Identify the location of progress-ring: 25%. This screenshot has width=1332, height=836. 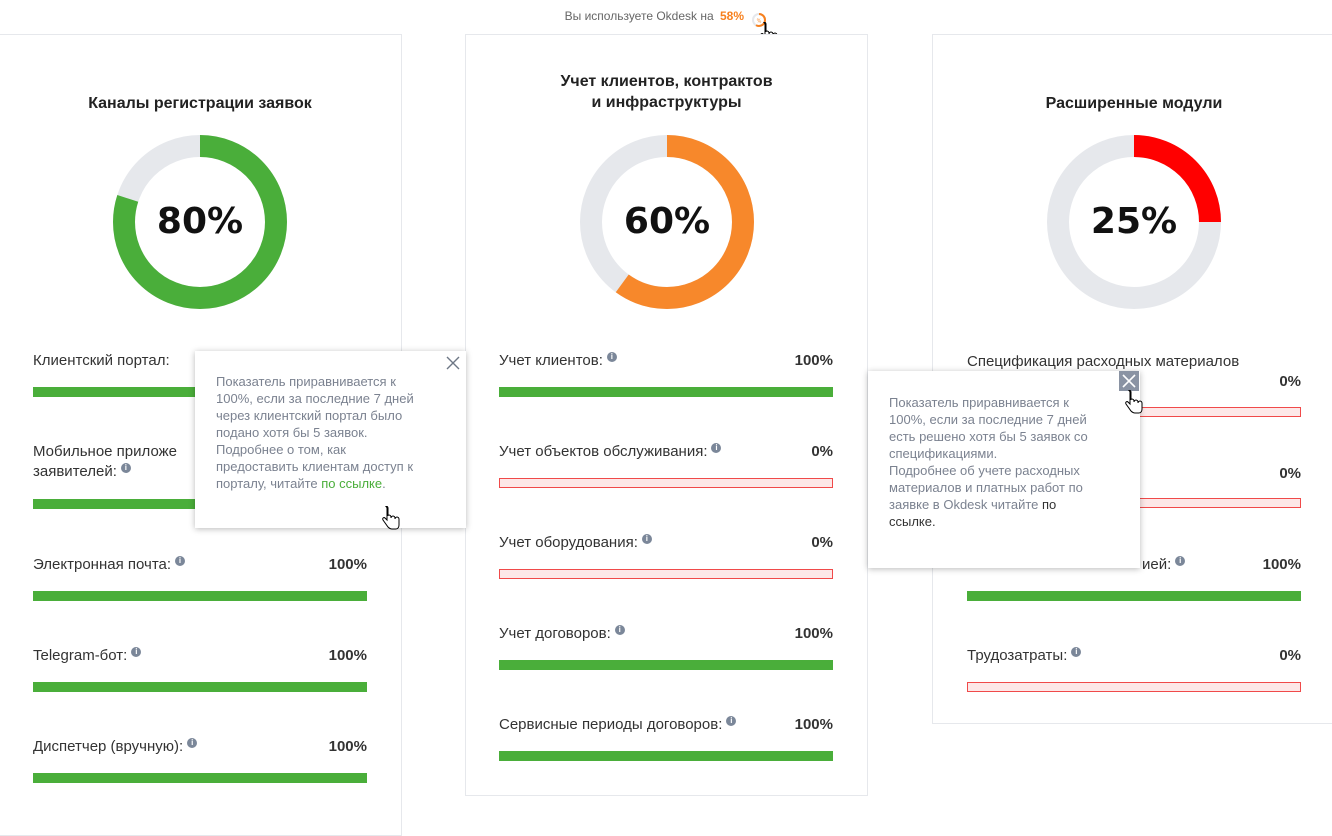
(1134, 222).